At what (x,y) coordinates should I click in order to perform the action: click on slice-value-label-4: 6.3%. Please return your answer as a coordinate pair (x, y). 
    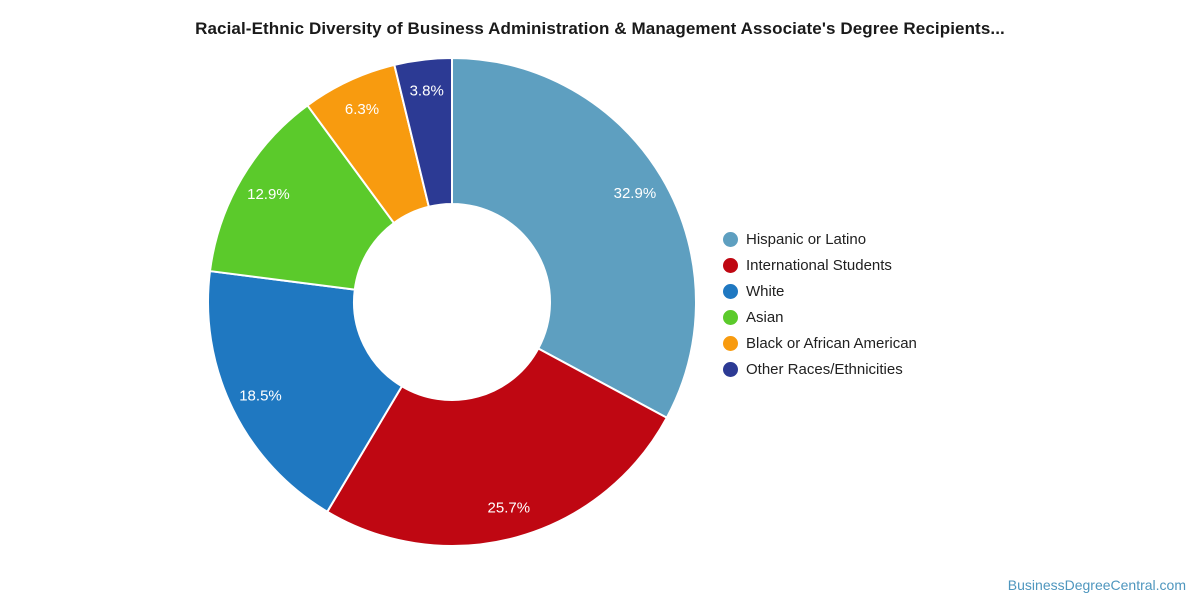
    Looking at the image, I should click on (362, 109).